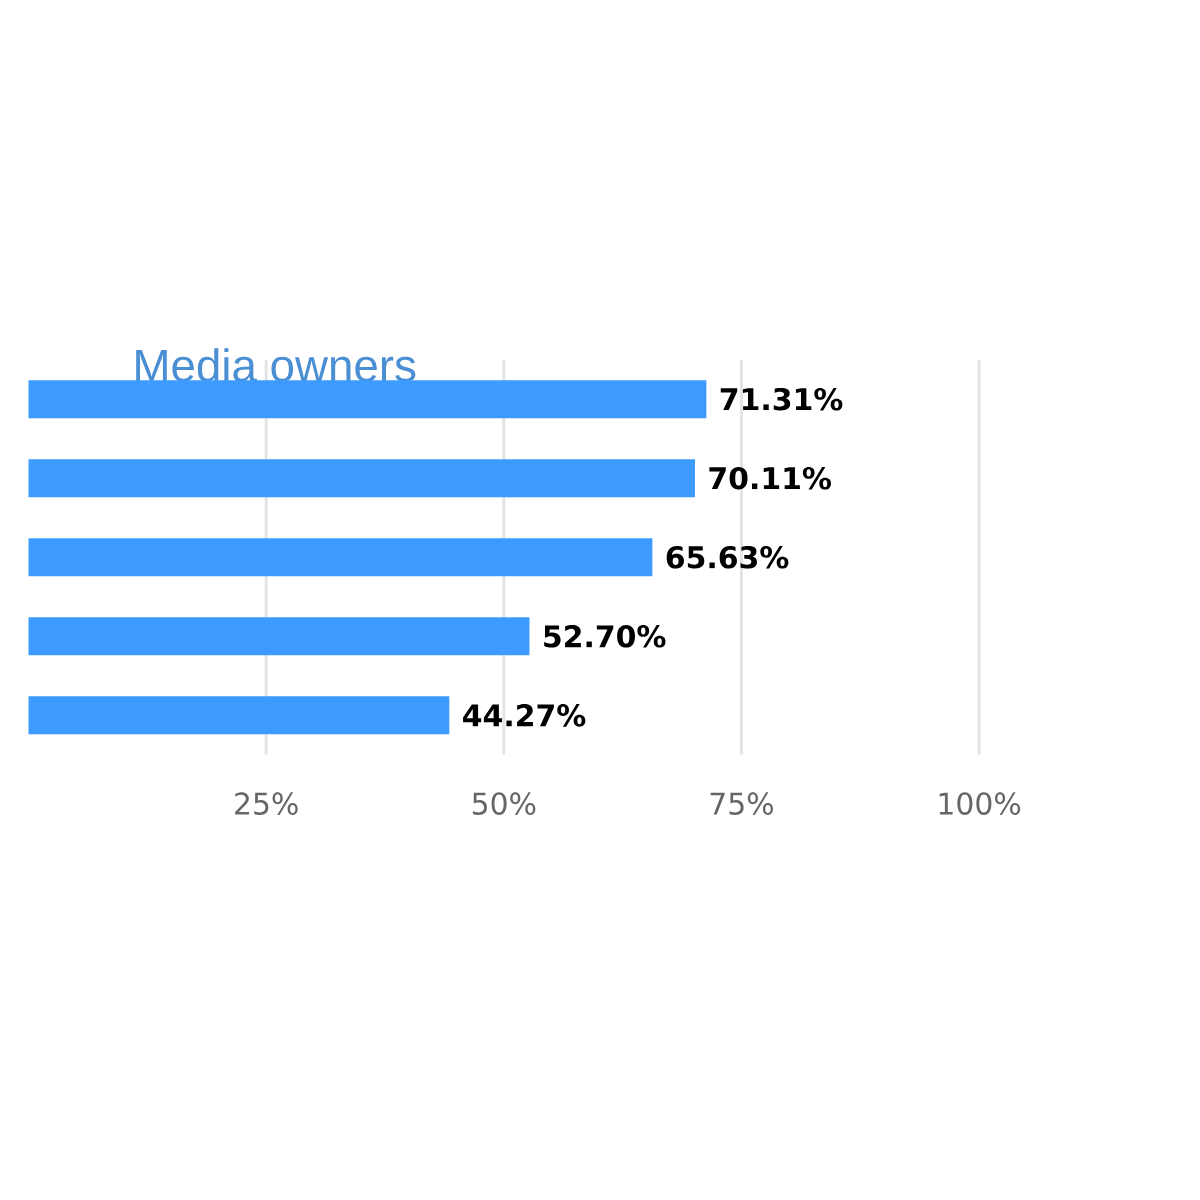 Image resolution: width=1200 pixels, height=1200 pixels. I want to click on data-label: 65.63%, so click(727, 557).